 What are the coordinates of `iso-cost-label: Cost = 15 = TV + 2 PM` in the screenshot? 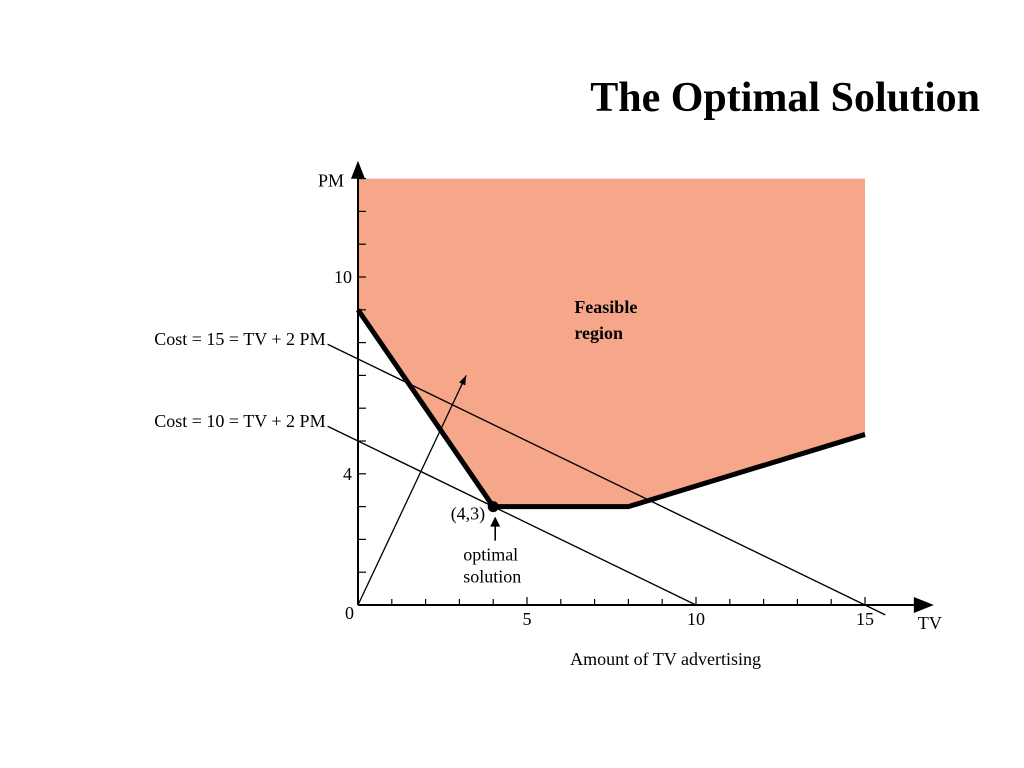 It's located at (239, 339).